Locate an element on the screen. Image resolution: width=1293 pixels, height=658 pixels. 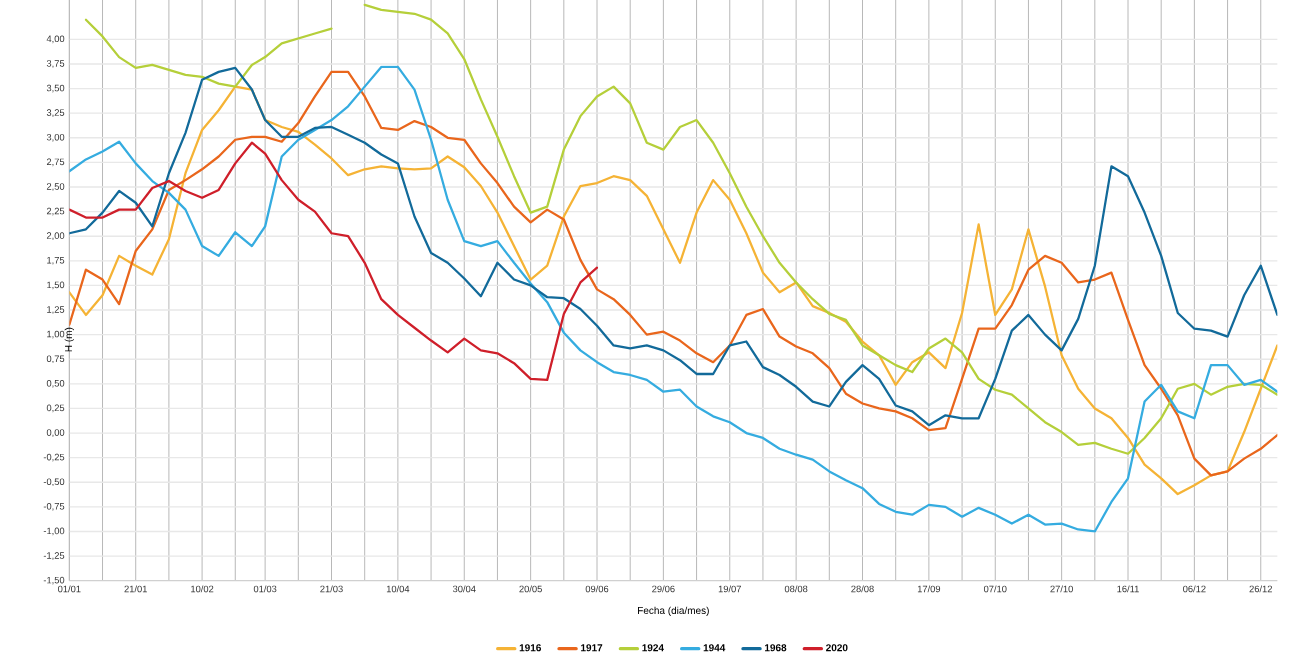
y-tick-label: 4,00 is located at coordinates (55, 39).